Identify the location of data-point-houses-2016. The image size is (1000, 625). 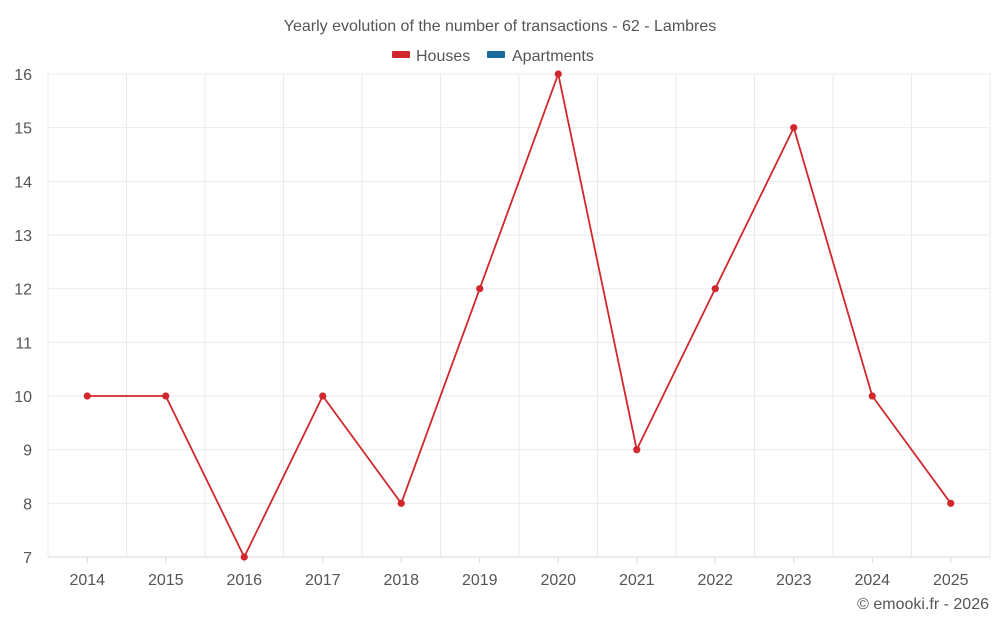
(244, 557).